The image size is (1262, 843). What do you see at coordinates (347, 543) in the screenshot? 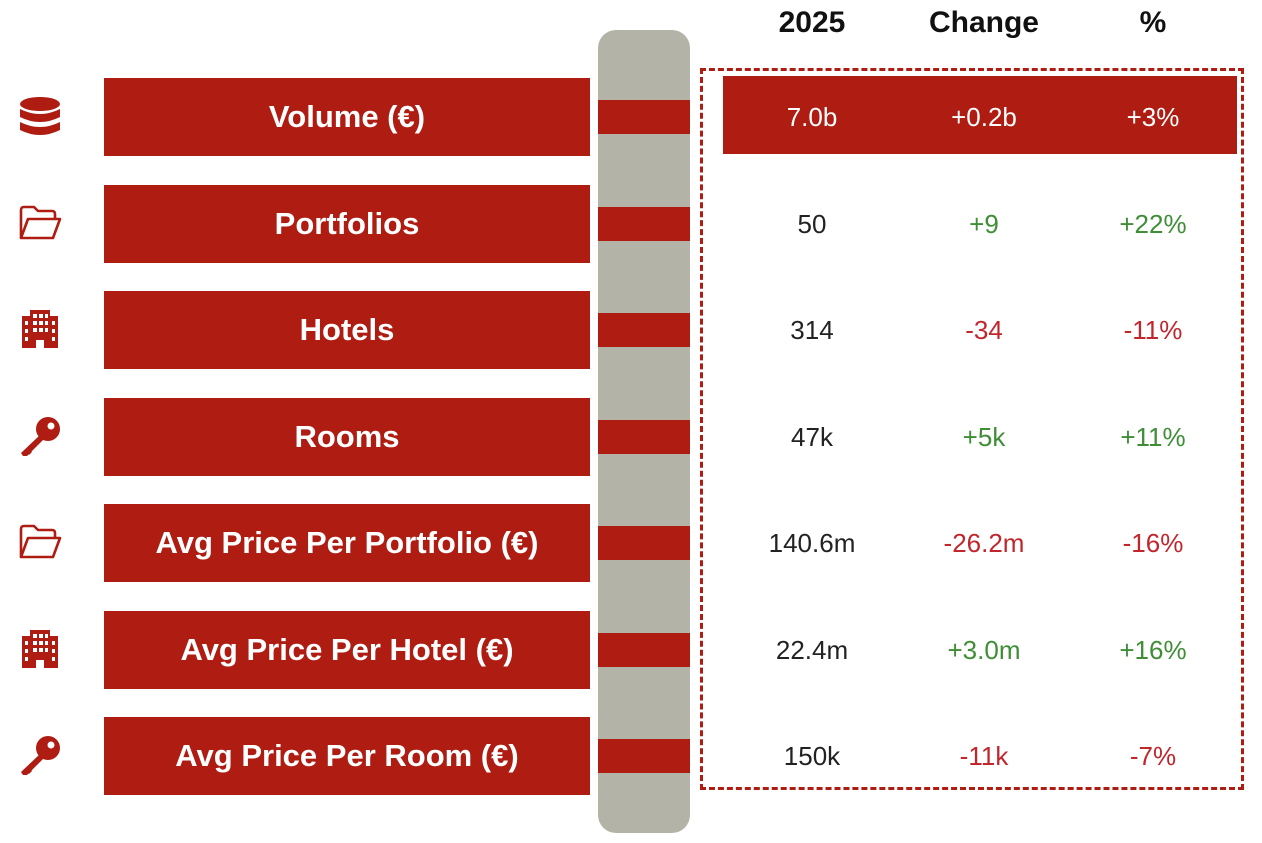
I see `metric-label: Avg Price Per Portfolio (€)` at bounding box center [347, 543].